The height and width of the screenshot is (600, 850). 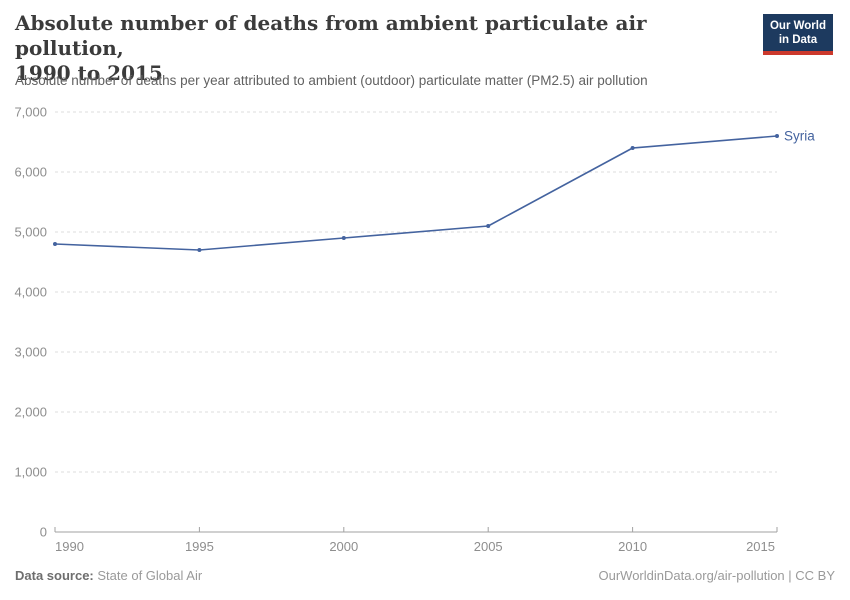 What do you see at coordinates (150, 575) in the screenshot?
I see `data-source-value: State of Global Air` at bounding box center [150, 575].